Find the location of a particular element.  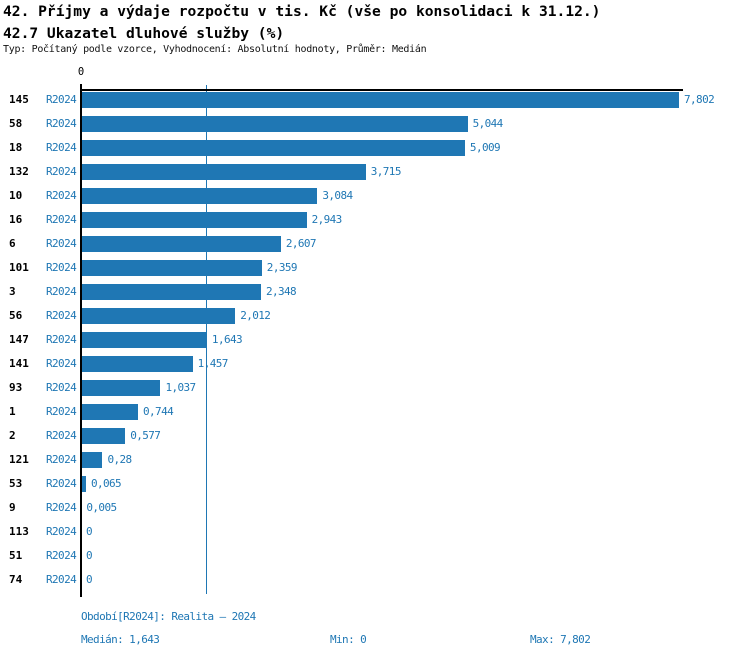

row-category-label: 16 is located at coordinates (16, 219).